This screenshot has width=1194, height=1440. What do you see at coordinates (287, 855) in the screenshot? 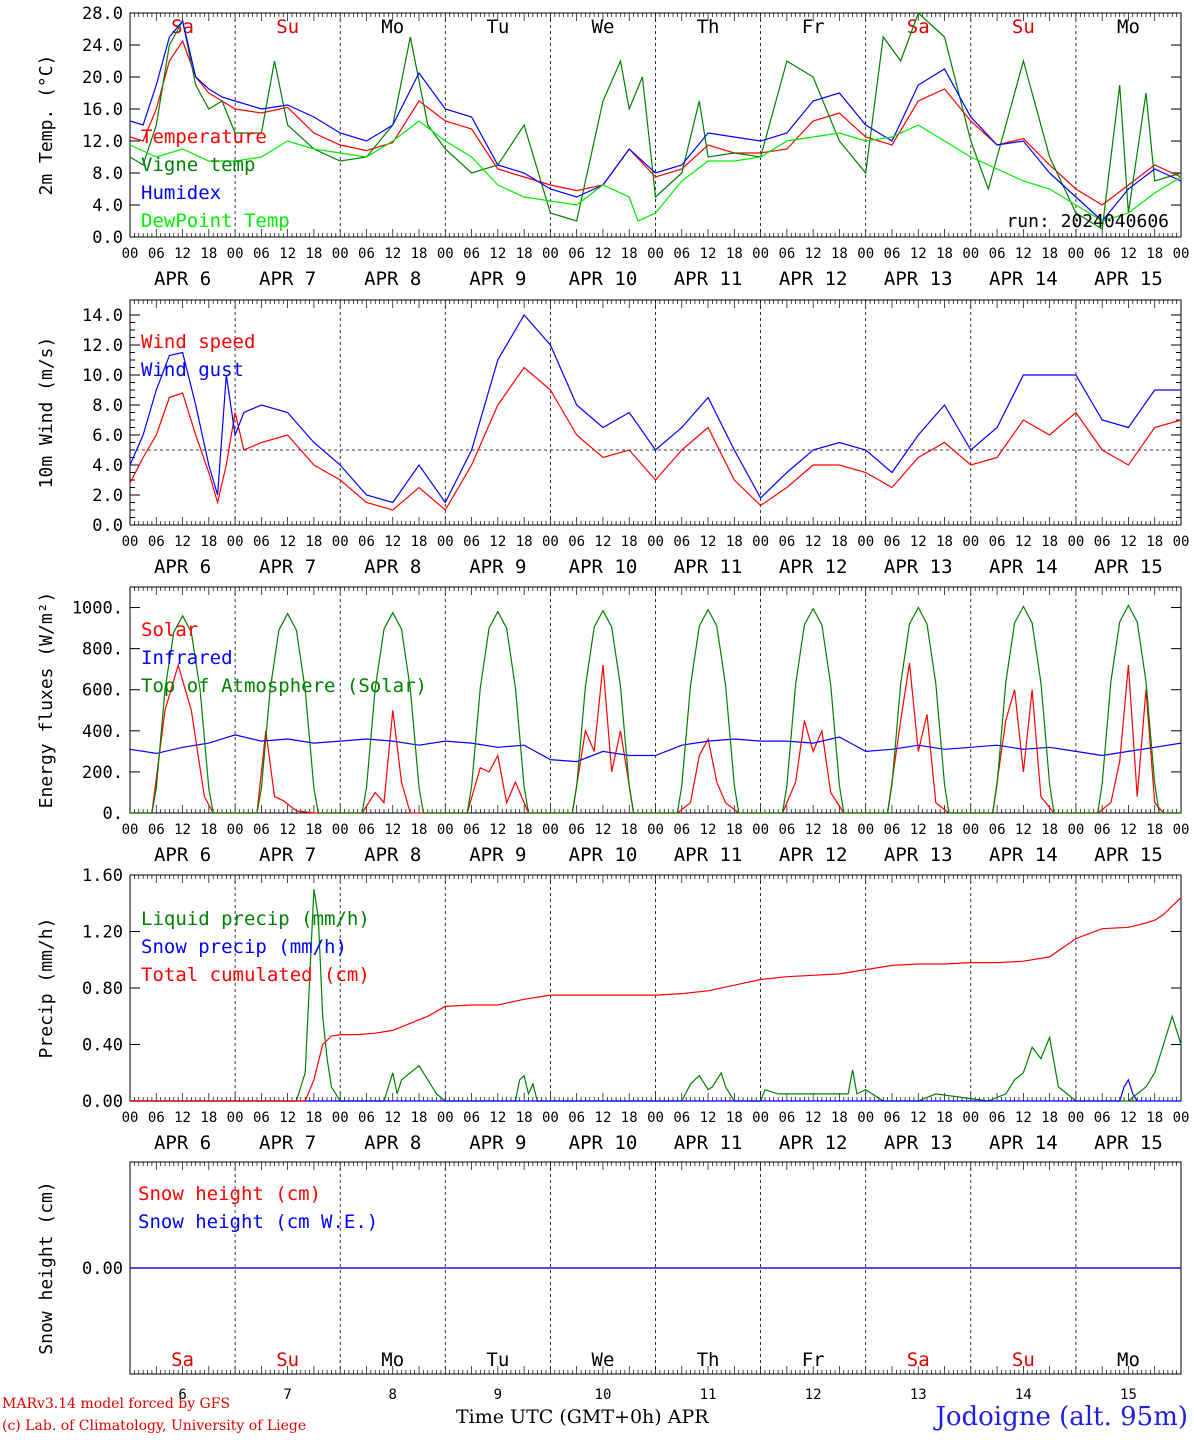
I see `date-label: APR 7` at bounding box center [287, 855].